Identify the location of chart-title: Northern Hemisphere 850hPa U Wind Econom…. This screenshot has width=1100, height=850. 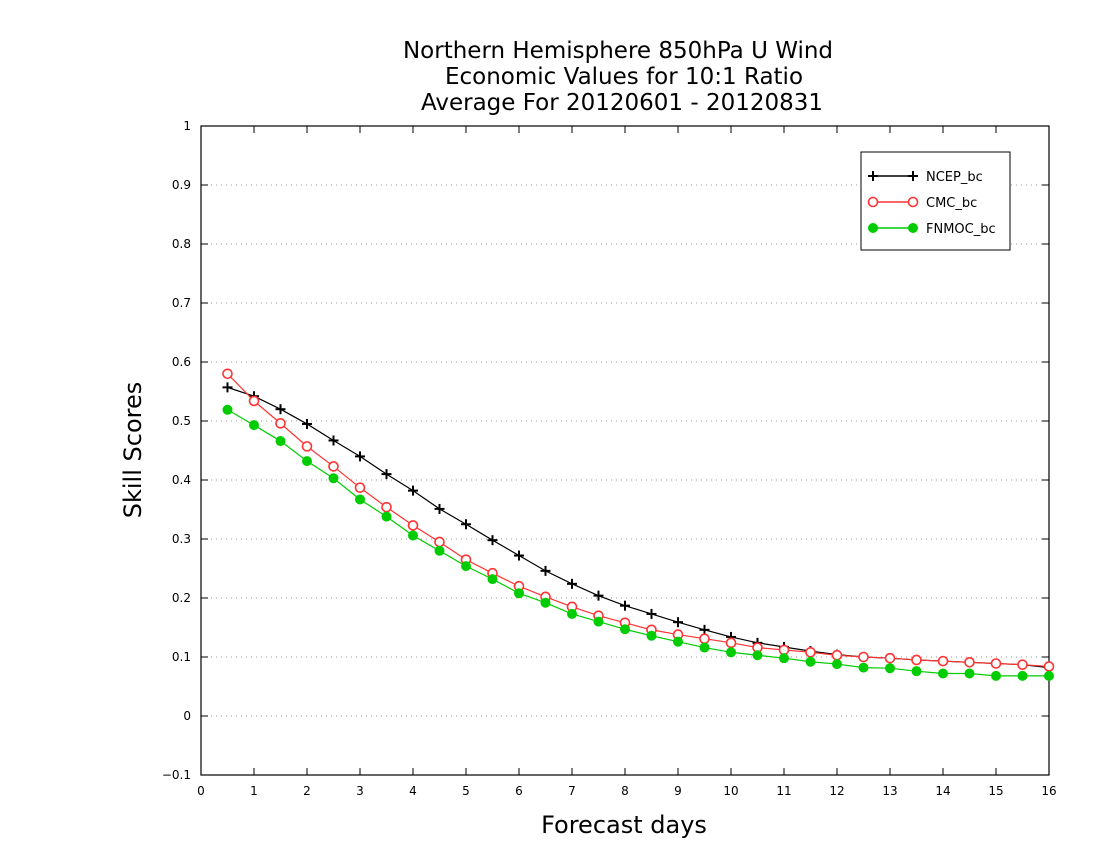
(618, 77).